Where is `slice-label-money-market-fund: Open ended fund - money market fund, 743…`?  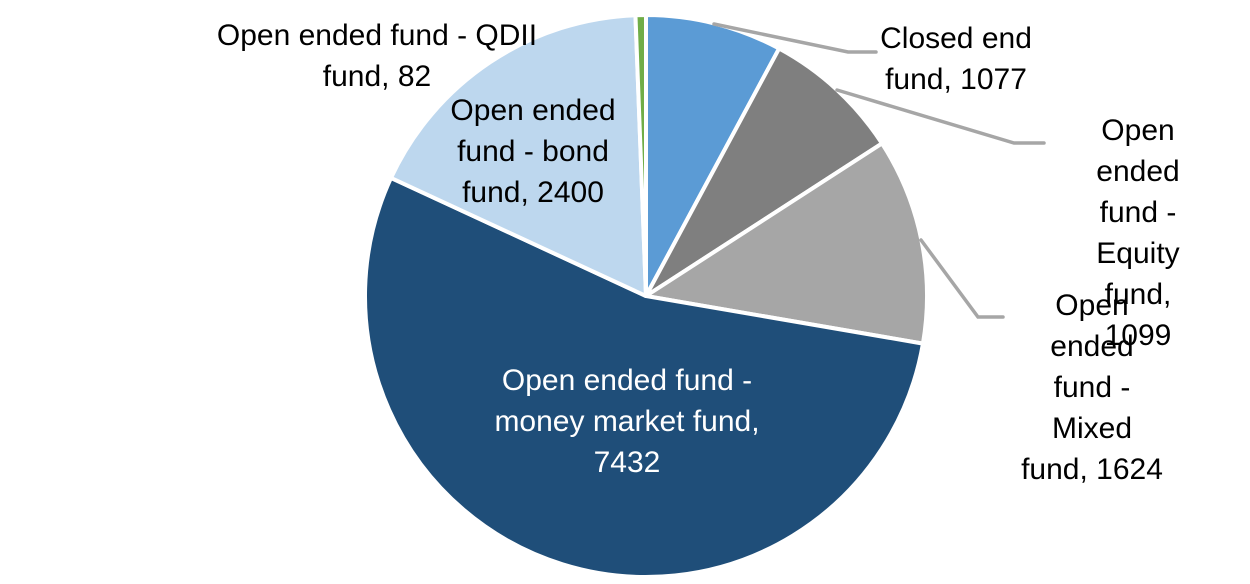
slice-label-money-market-fund: Open ended fund - money market fund, 743… is located at coordinates (627, 421).